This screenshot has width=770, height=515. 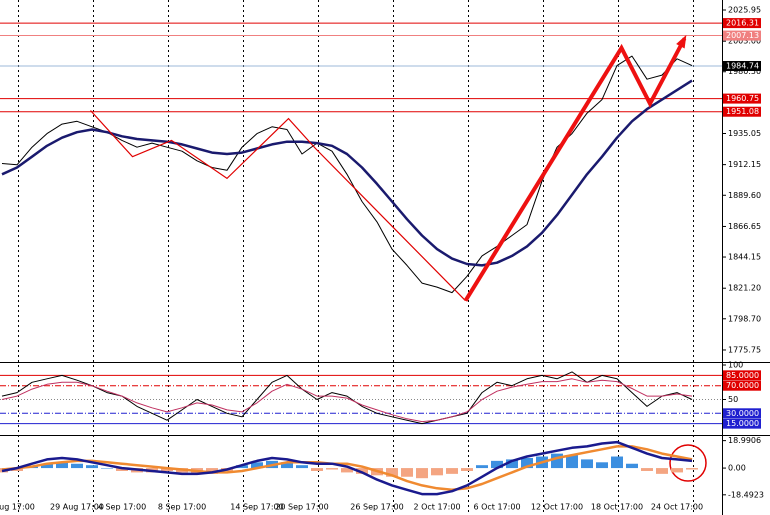 I want to click on level-label: 85.0000, so click(x=742, y=375).